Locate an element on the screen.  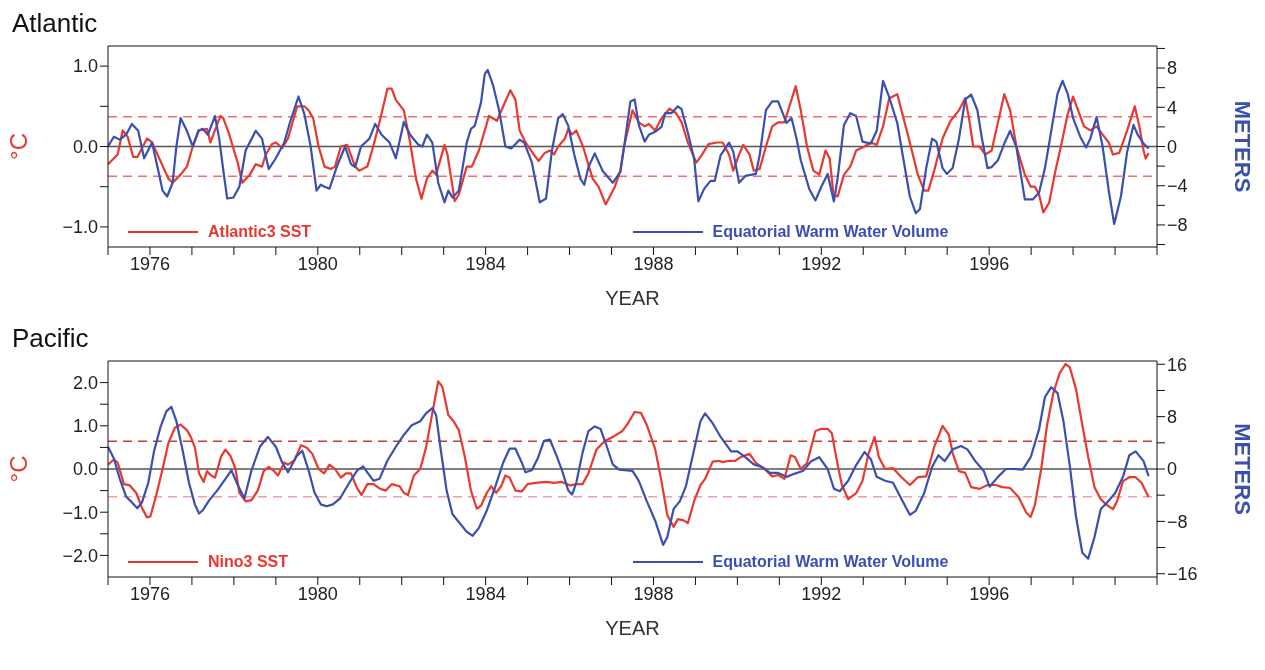
y2-tick-label: 4 is located at coordinates (1172, 107).